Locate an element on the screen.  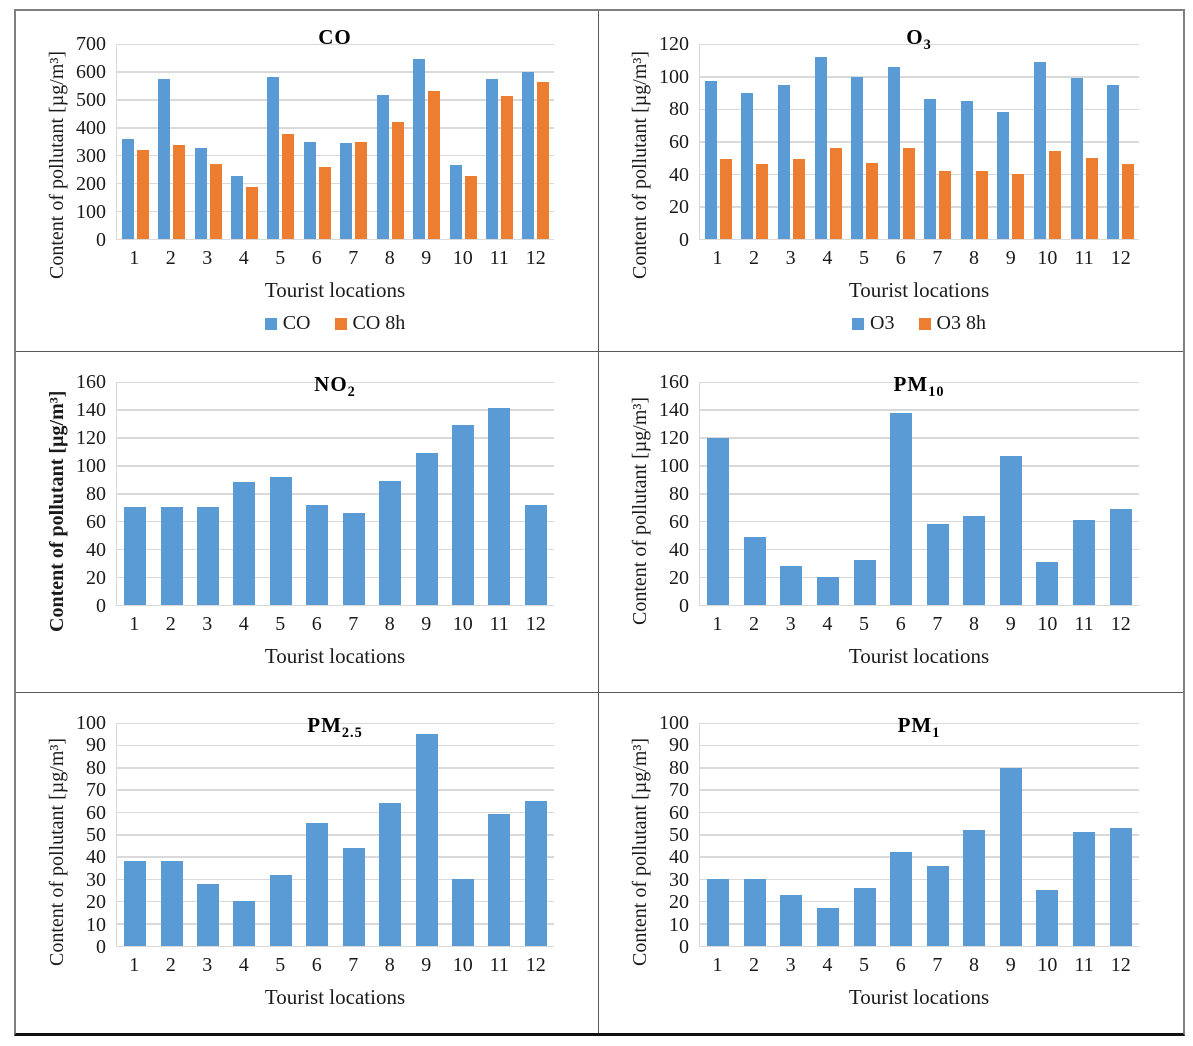
legend-label-o3-8h: O3 8h is located at coordinates (961, 323).